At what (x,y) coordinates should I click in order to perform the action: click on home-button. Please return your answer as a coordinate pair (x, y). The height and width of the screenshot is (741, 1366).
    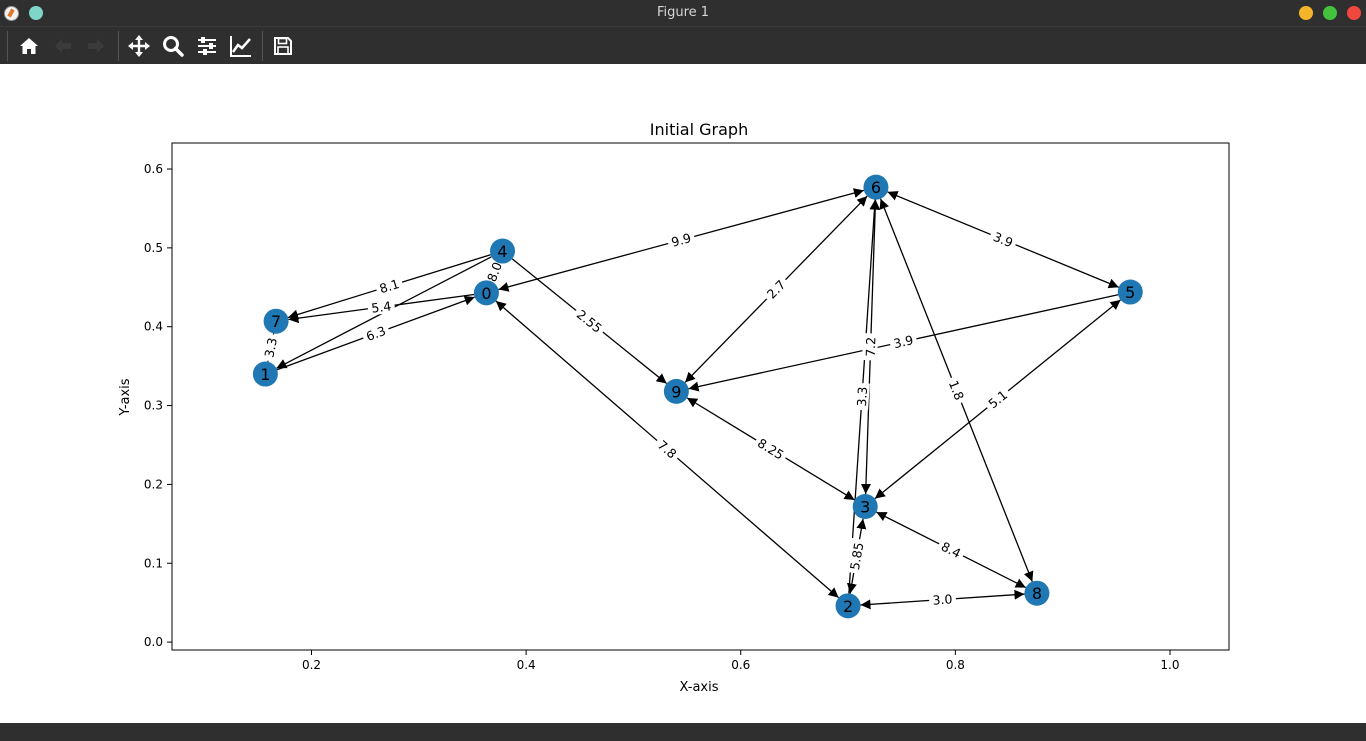
    Looking at the image, I should click on (29, 46).